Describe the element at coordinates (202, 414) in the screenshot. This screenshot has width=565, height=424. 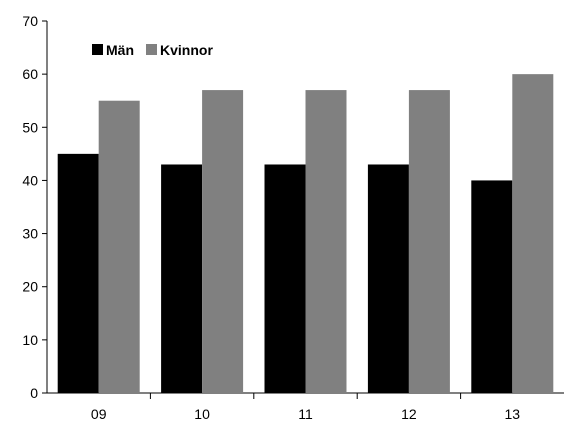
I see `x-tick-label: 10` at that location.